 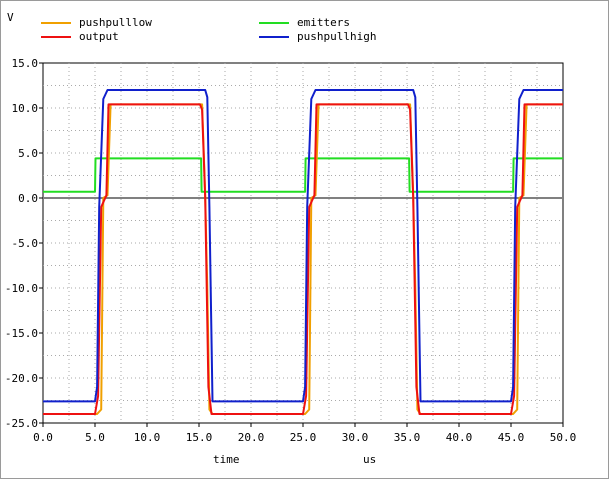 What do you see at coordinates (337, 36) in the screenshot?
I see `legend-label-pushpullhigh: pushpullhigh` at bounding box center [337, 36].